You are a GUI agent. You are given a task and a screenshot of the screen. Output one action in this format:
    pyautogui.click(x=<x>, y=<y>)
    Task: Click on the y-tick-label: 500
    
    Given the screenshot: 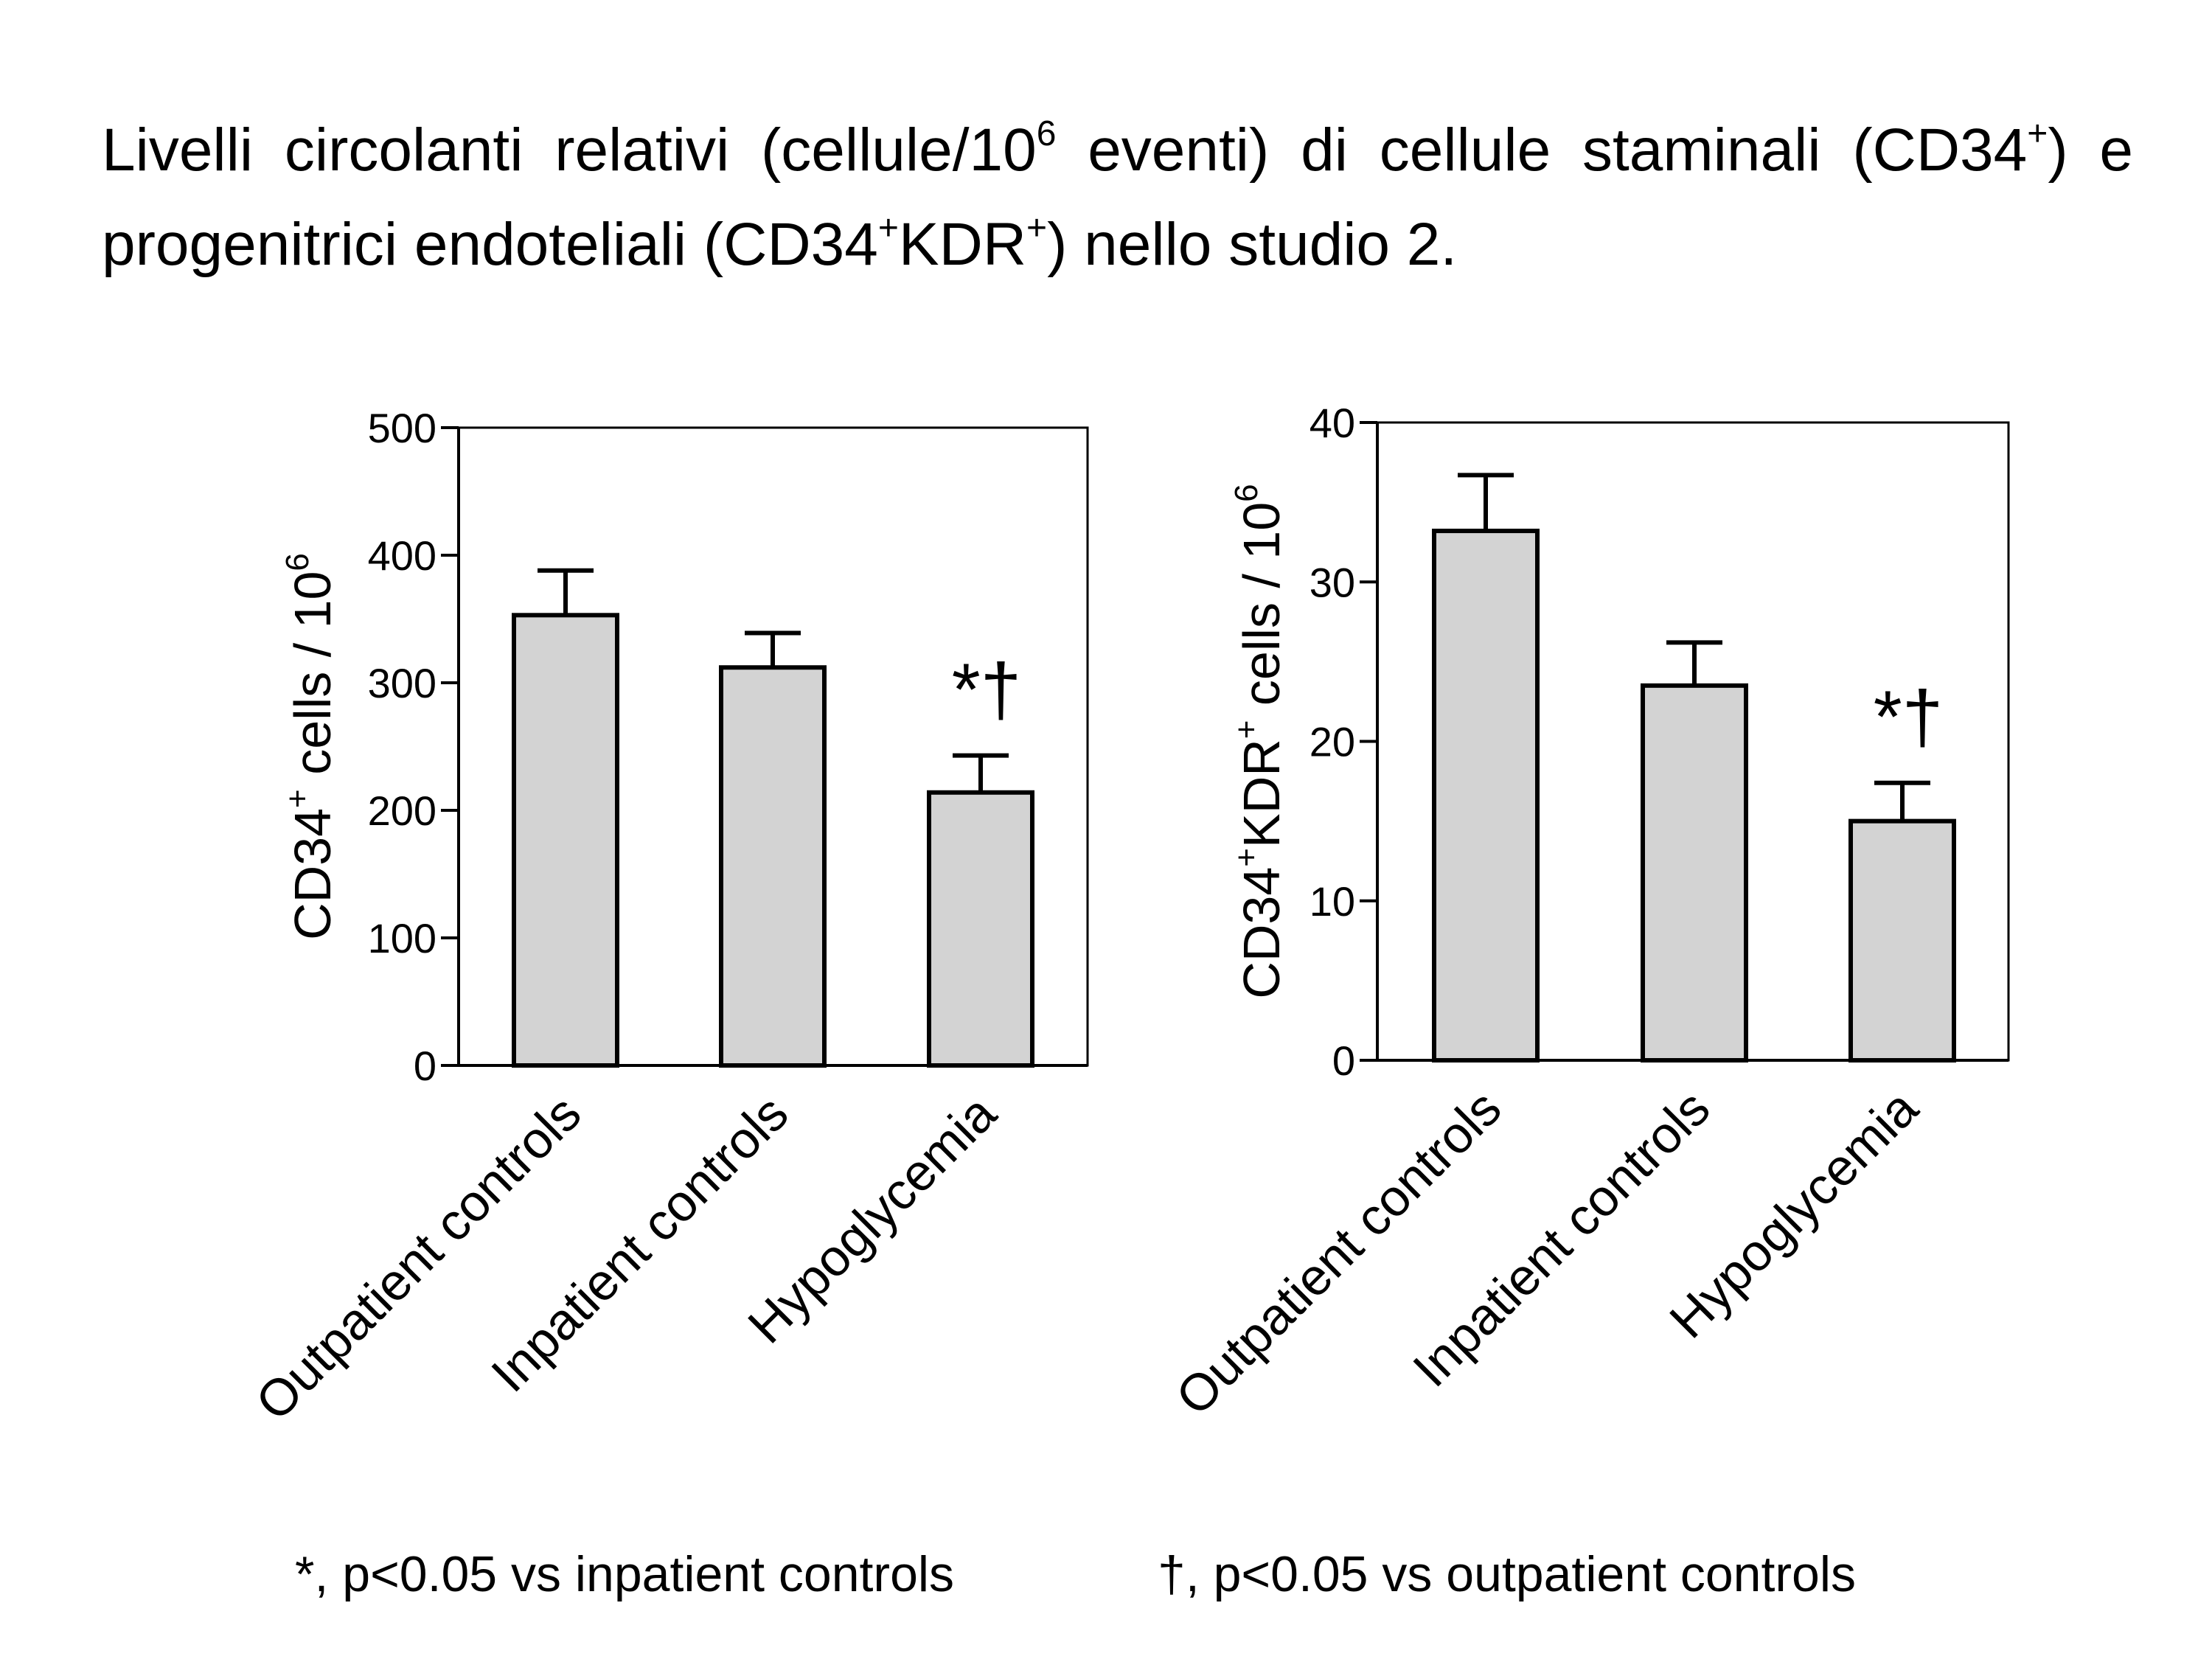 What is the action you would take?
    pyautogui.click(x=402, y=428)
    